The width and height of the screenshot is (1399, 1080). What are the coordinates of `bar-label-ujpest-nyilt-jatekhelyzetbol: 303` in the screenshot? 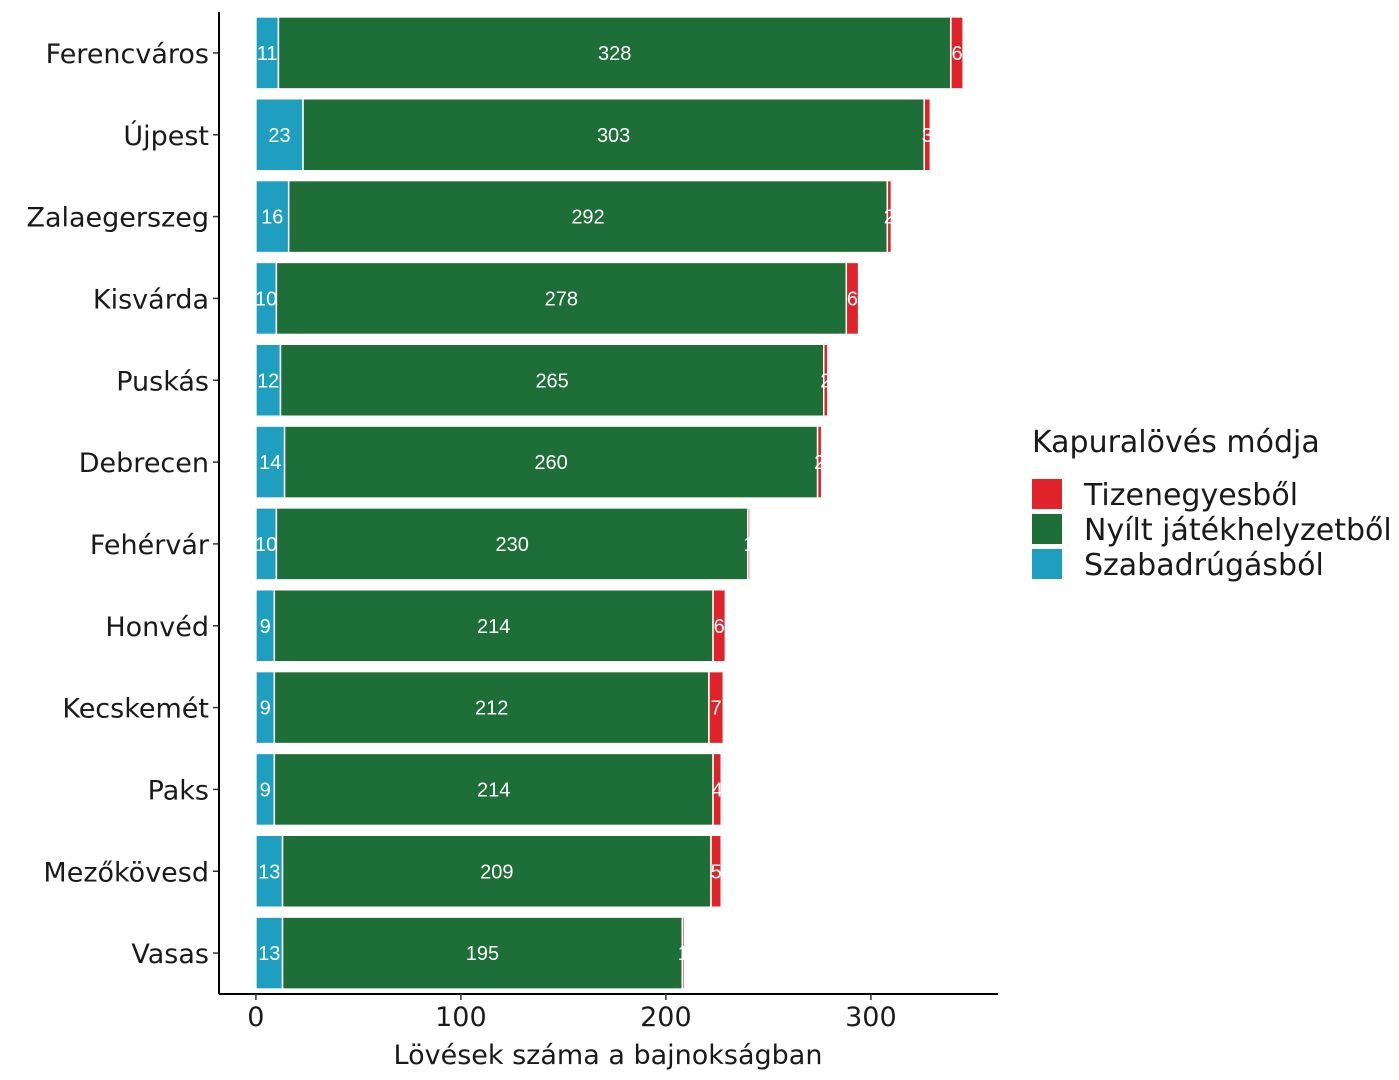 It's located at (613, 136).